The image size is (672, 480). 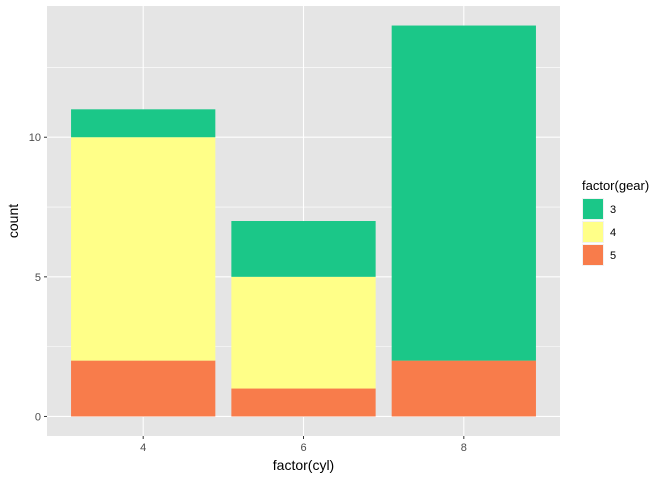 I want to click on x-axis: 4 6 8, so click(x=303, y=445).